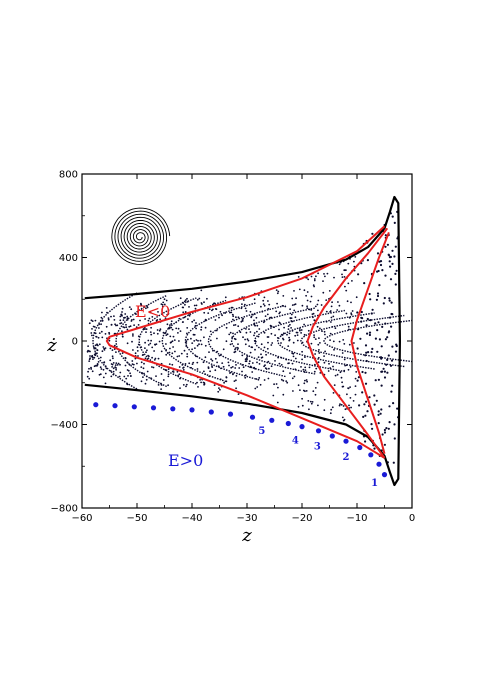 The width and height of the screenshot is (491, 693). Describe the element at coordinates (352, 341) in the screenshot. I see `trajectory-arc` at that location.